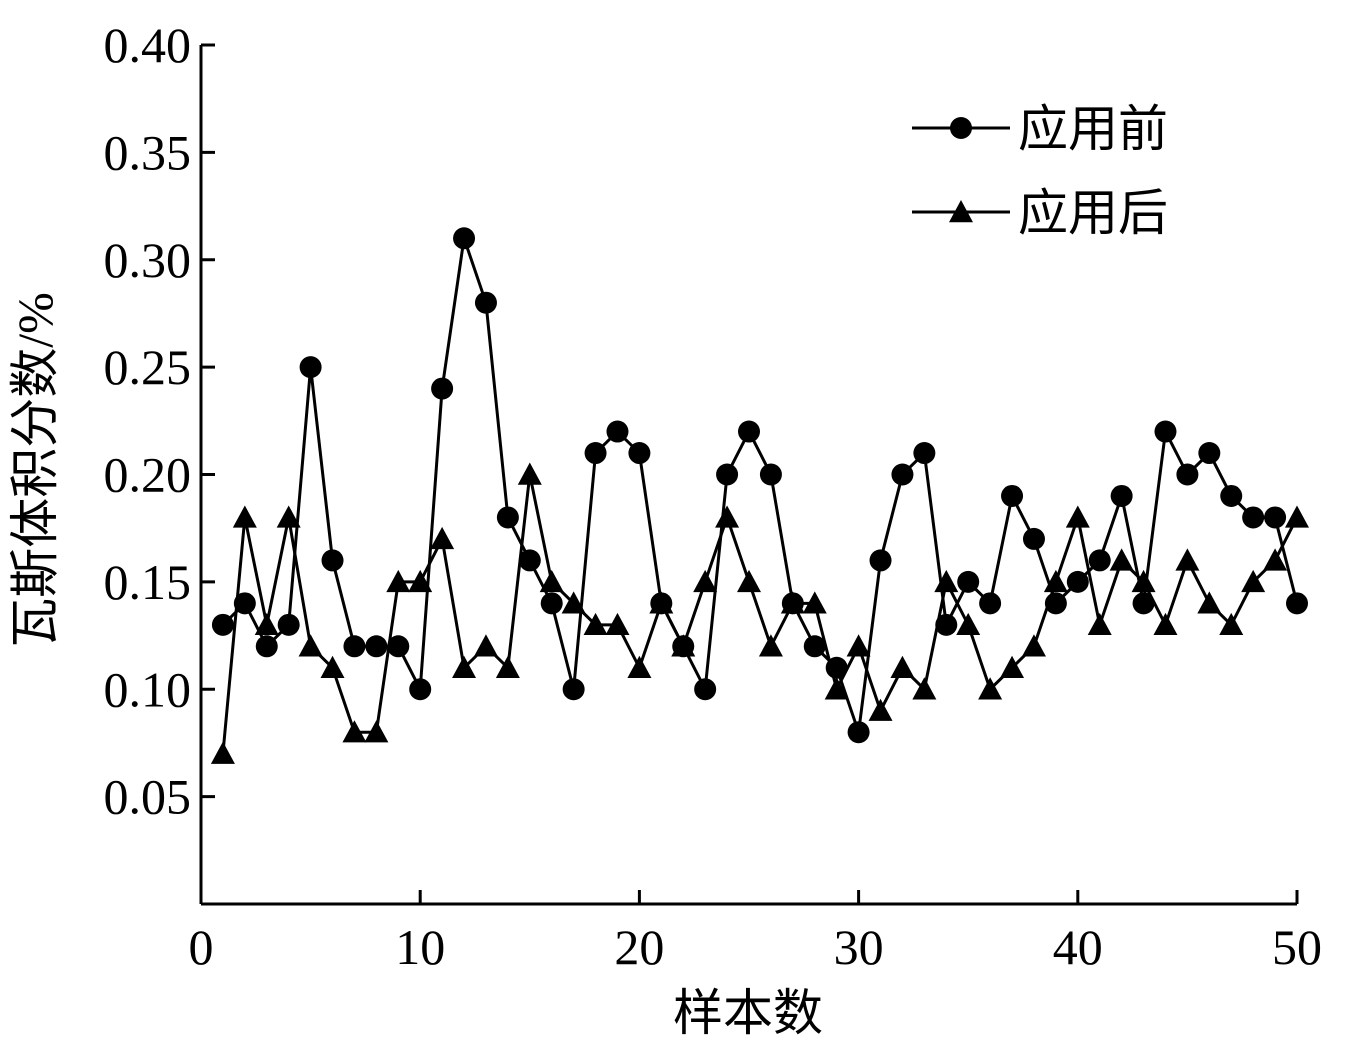  I want to click on x-tick-label: 0, so click(201, 947).